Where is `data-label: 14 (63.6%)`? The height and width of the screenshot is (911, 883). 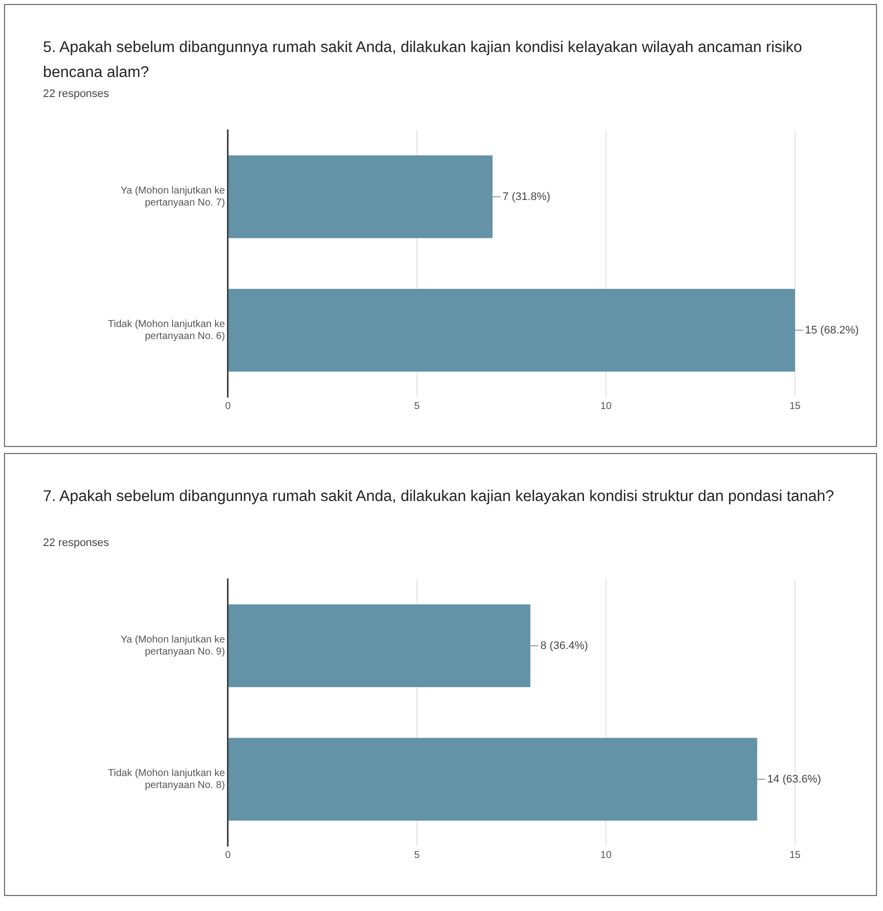
data-label: 14 (63.6%) is located at coordinates (794, 779).